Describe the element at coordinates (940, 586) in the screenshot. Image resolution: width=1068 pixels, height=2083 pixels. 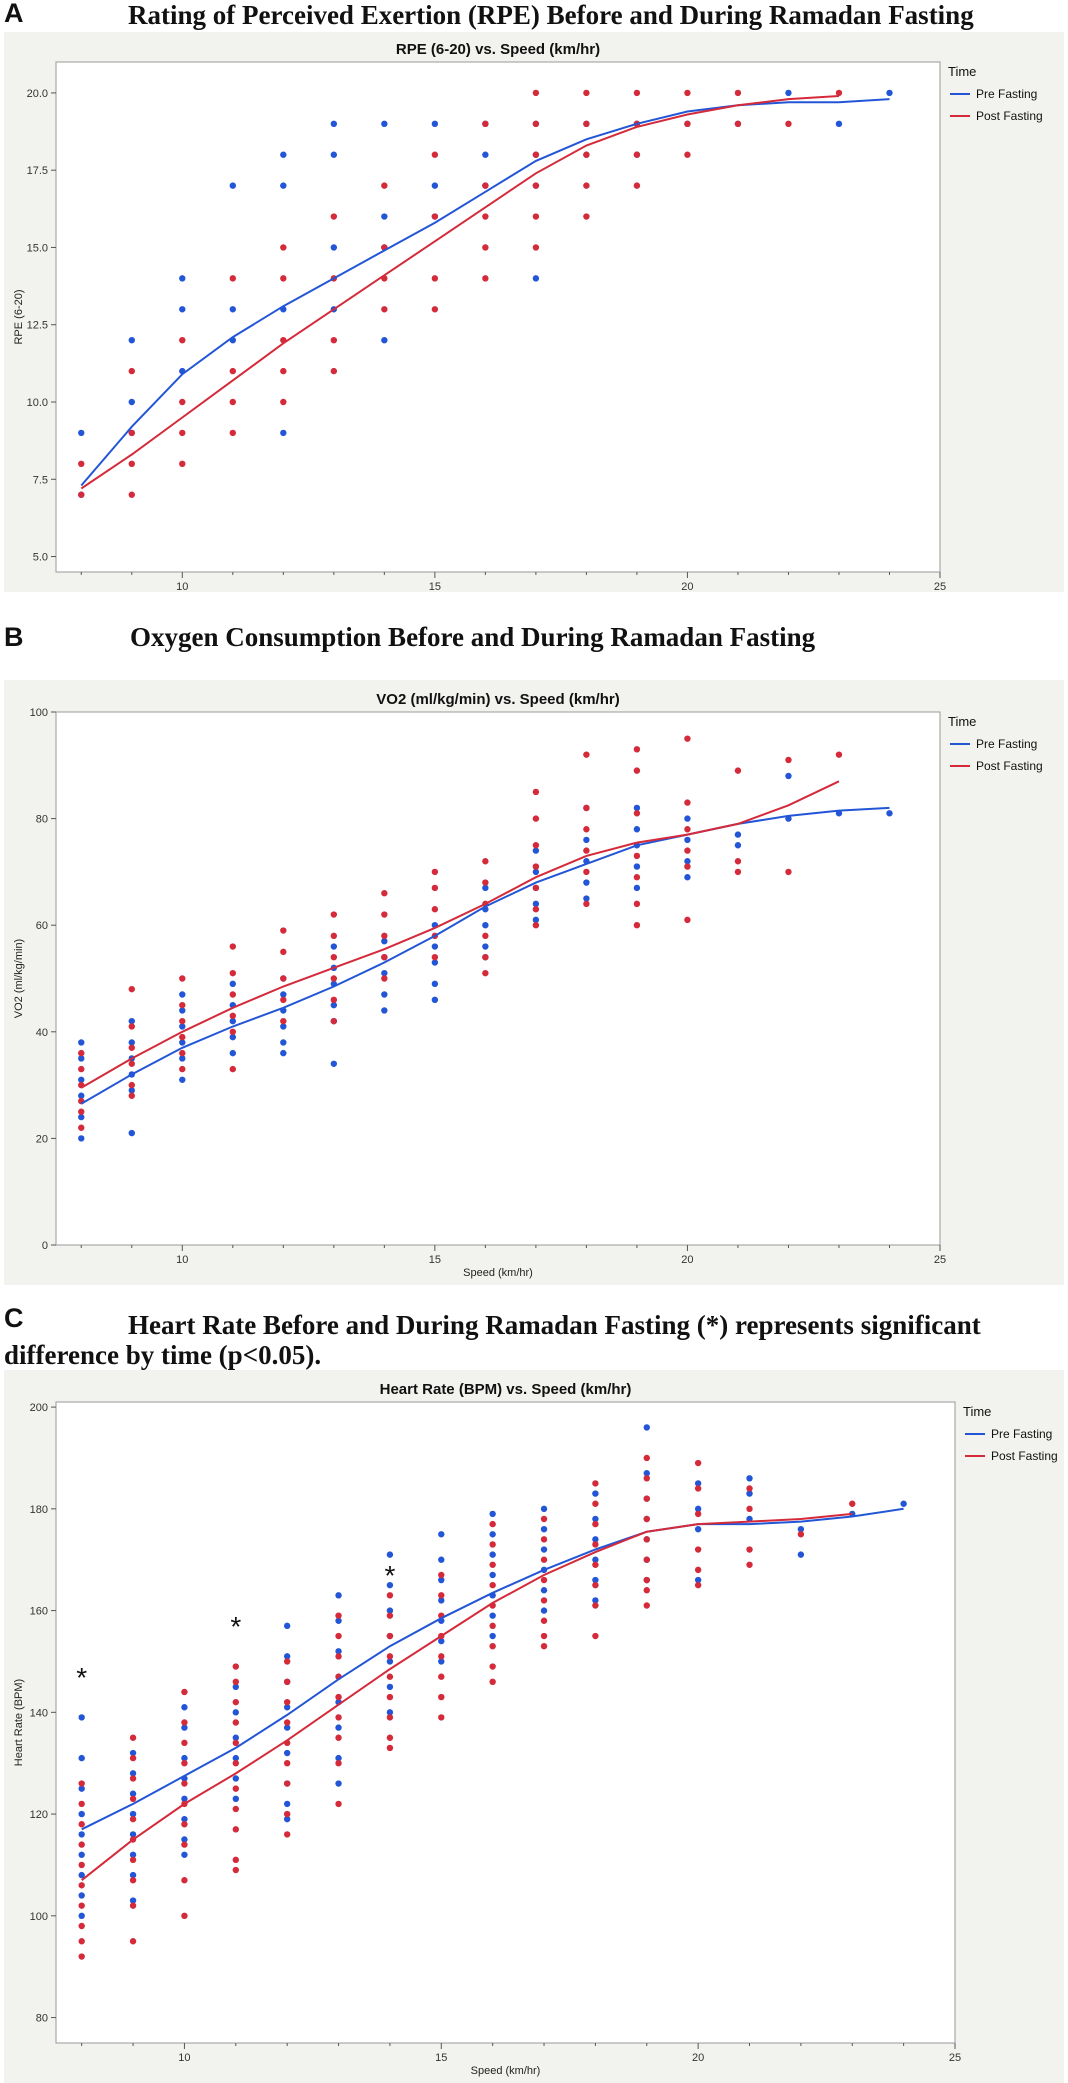
I see `x-tick-label: 25` at that location.